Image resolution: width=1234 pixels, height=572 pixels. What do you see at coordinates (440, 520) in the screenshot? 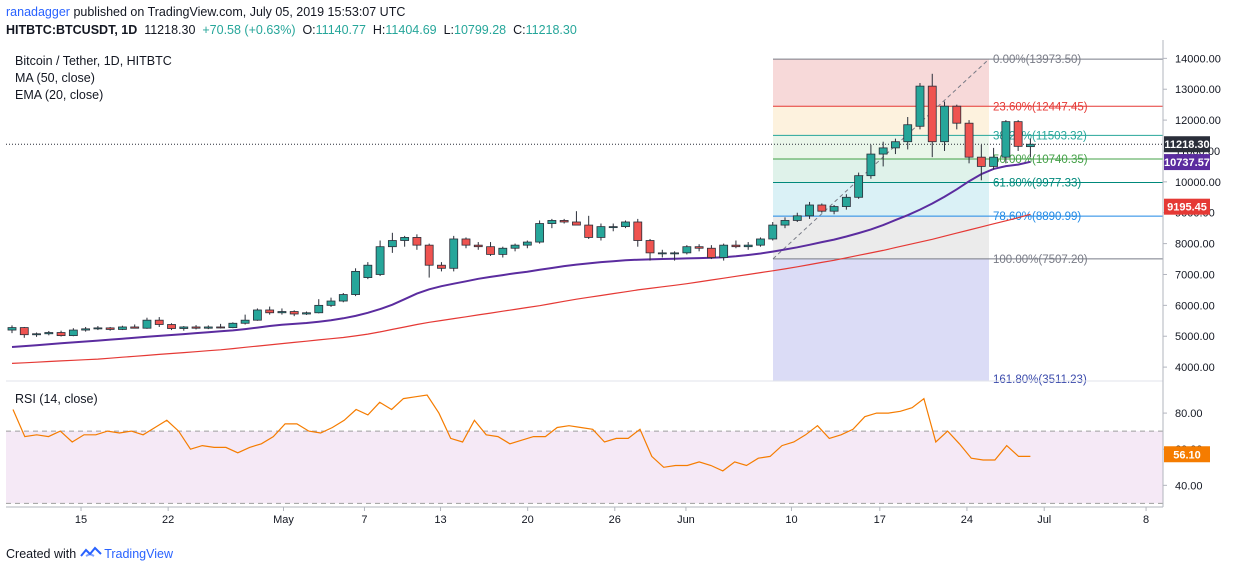
I see `time-tick-label: 13` at bounding box center [440, 520].